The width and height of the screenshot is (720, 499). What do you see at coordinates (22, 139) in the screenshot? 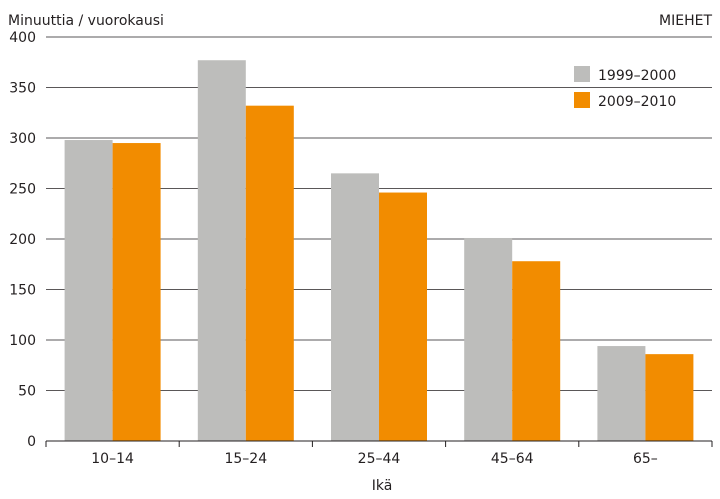
I see `y-tick-label: 300` at bounding box center [22, 139].